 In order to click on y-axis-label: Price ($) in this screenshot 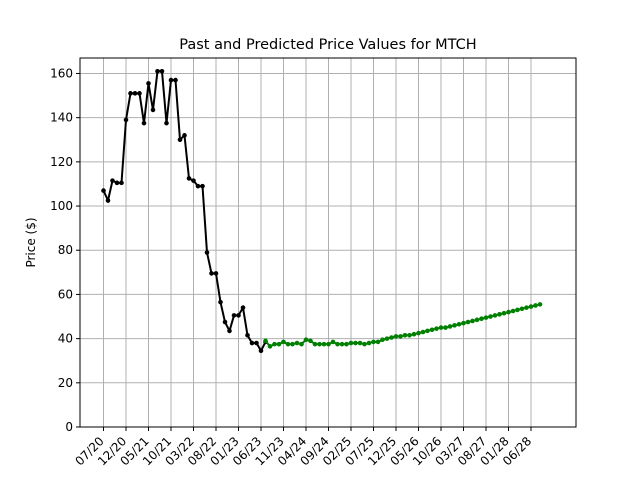, I will do `click(31, 242)`.